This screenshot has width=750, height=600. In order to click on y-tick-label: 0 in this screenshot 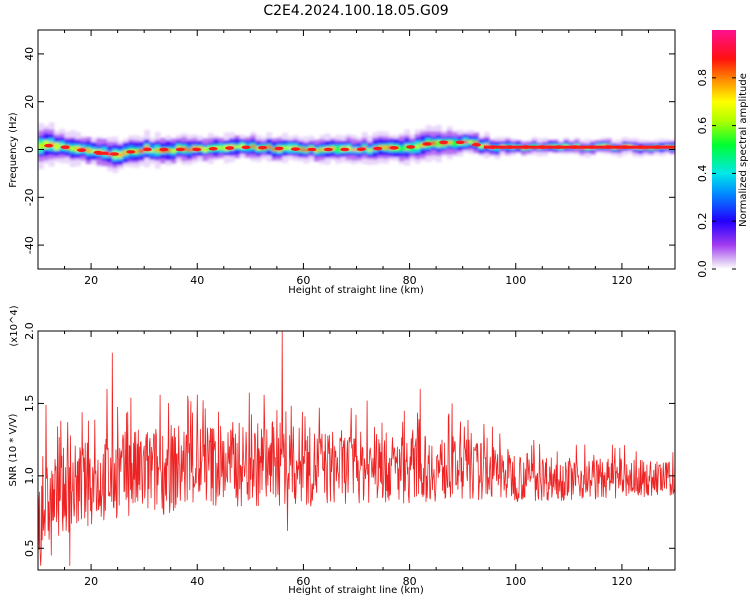, I will do `click(29, 149)`.